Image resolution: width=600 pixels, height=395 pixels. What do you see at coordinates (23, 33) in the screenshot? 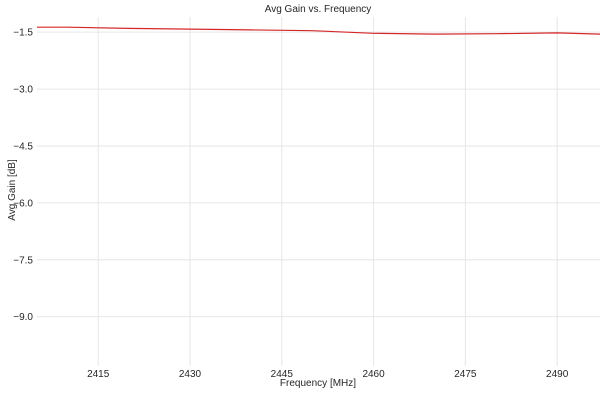
I see `y-tick-label: −1.5` at bounding box center [23, 33].